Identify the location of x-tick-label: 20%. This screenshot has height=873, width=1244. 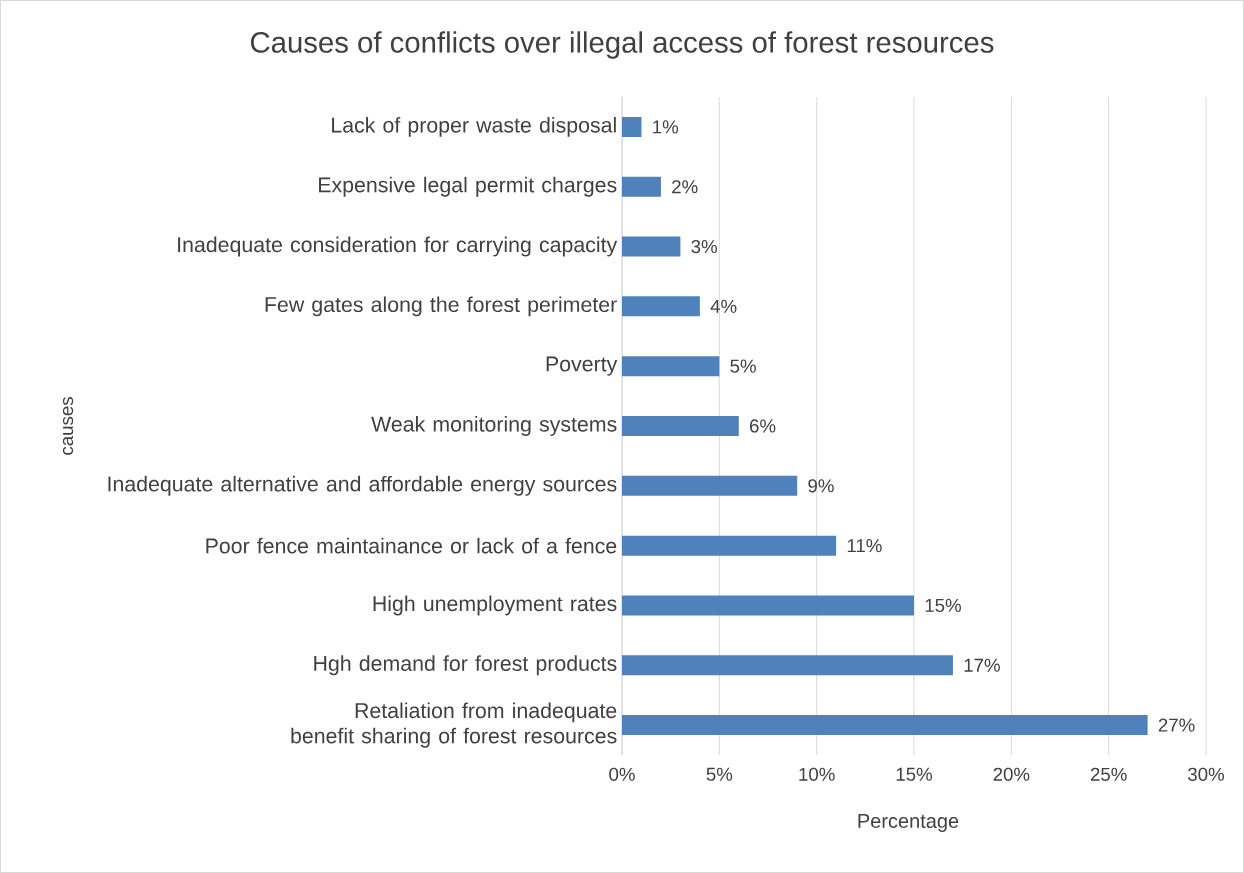
(1011, 774).